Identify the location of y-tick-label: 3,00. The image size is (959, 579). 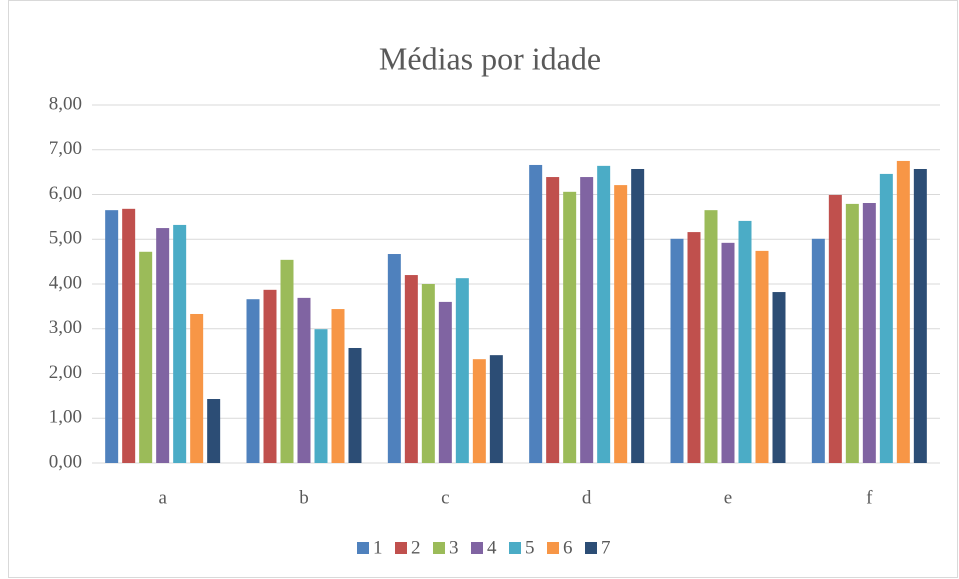
(65, 327).